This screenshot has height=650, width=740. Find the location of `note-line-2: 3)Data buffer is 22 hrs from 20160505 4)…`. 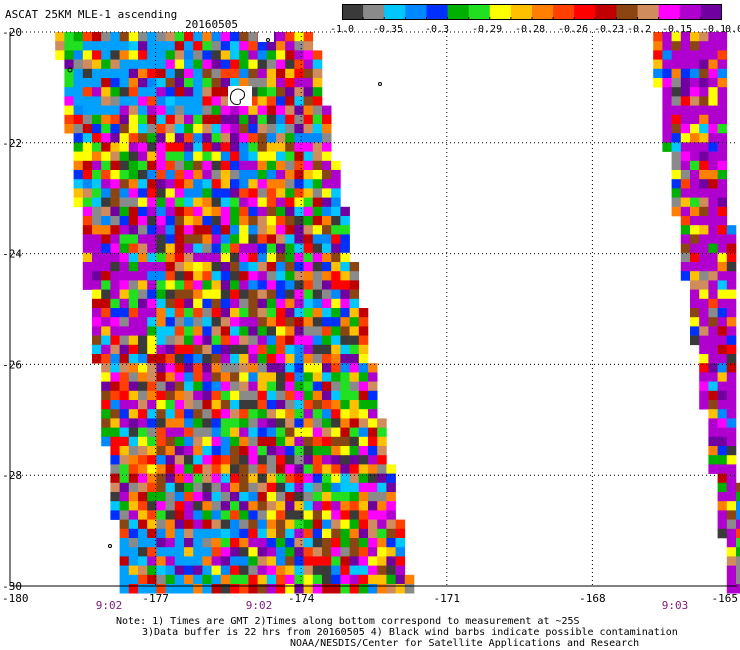

note-line-2: 3)Data buffer is 22 hrs from 20160505 4)… is located at coordinates (410, 632).